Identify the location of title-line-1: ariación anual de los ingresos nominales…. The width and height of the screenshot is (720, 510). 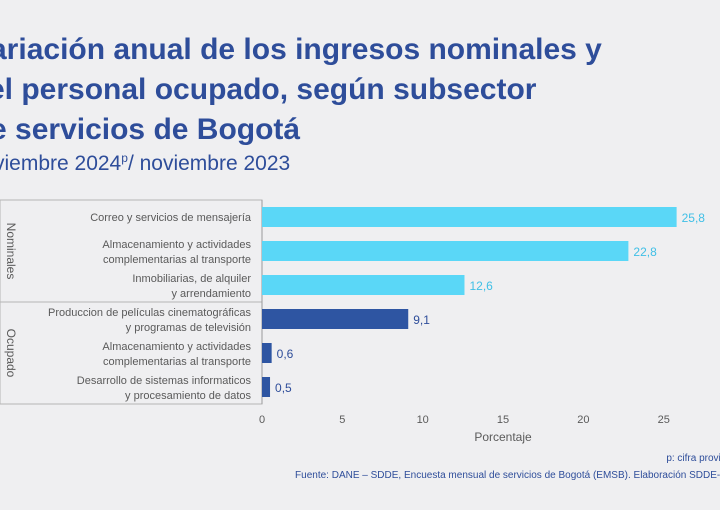
(301, 49).